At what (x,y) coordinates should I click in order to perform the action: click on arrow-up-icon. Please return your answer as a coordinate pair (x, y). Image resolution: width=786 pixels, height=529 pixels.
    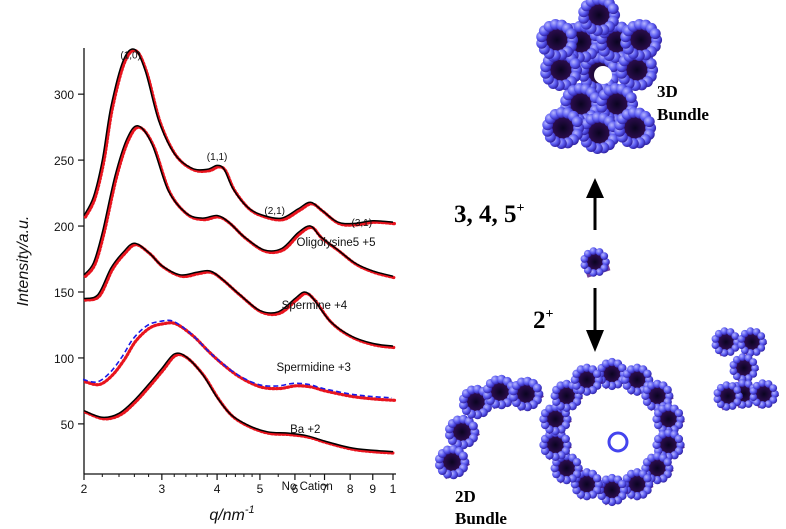
    Looking at the image, I should click on (595, 204).